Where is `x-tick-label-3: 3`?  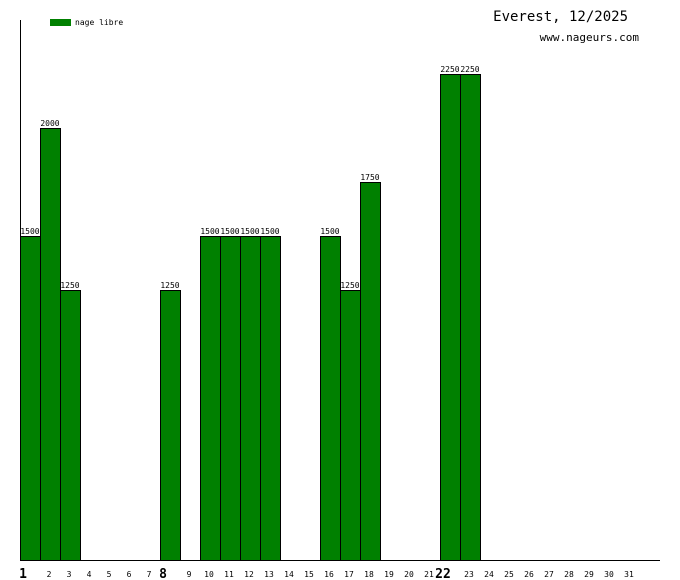
x-tick-label-3: 3 is located at coordinates (69, 574).